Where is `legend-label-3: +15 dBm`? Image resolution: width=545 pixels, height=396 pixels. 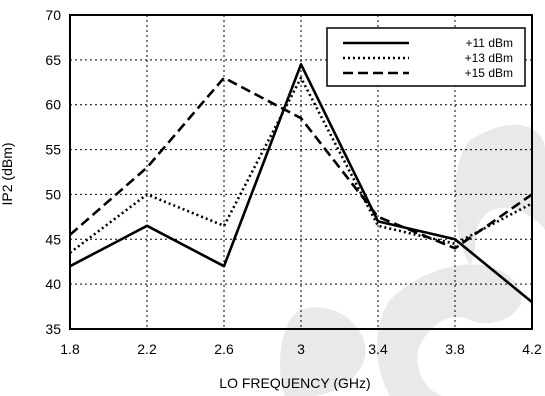 legend-label-3: +15 dBm is located at coordinates (489, 73).